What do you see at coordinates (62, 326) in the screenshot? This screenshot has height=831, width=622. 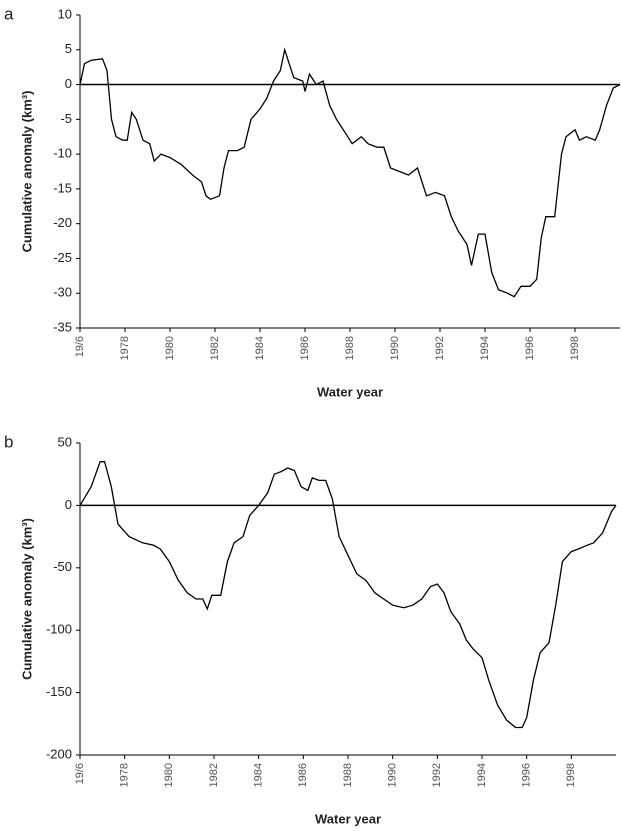 I see `y-tick-label: -35` at bounding box center [62, 326].